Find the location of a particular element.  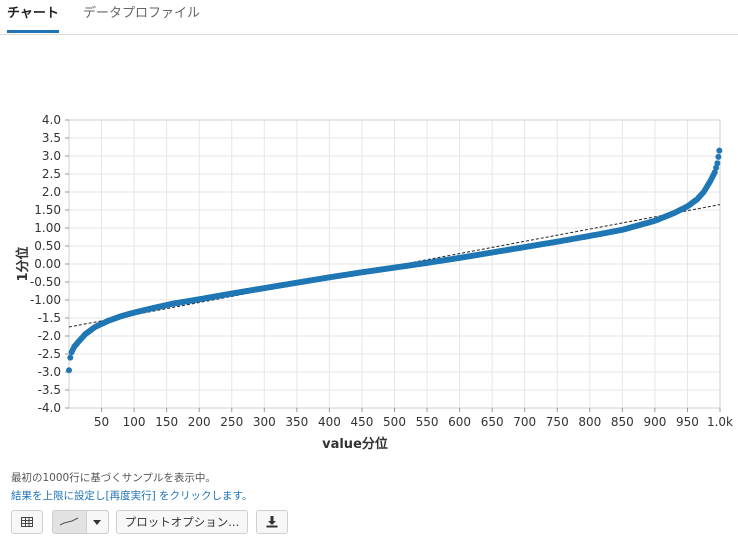

x-tick-label: 250 is located at coordinates (231, 422).